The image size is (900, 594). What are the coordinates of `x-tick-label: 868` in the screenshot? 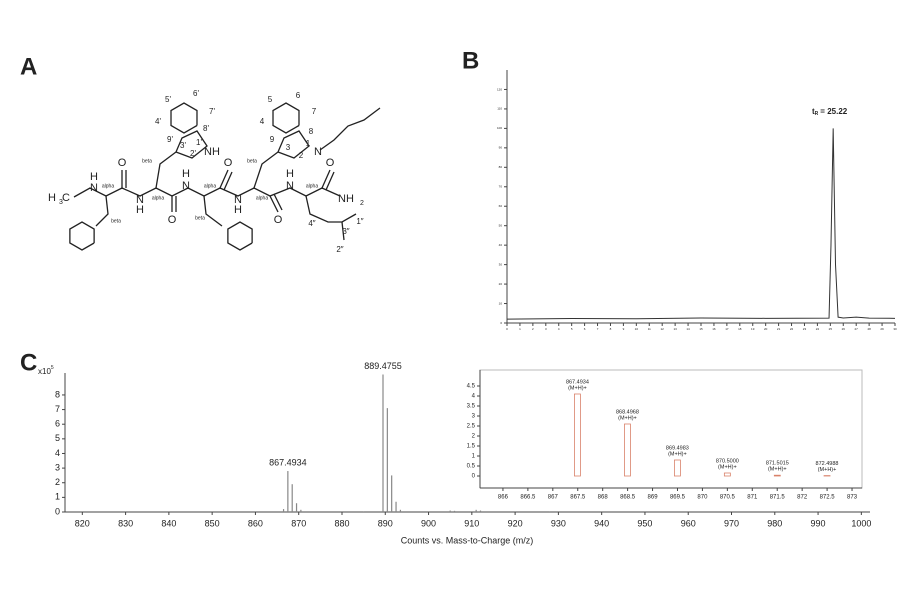 It's located at (603, 498).